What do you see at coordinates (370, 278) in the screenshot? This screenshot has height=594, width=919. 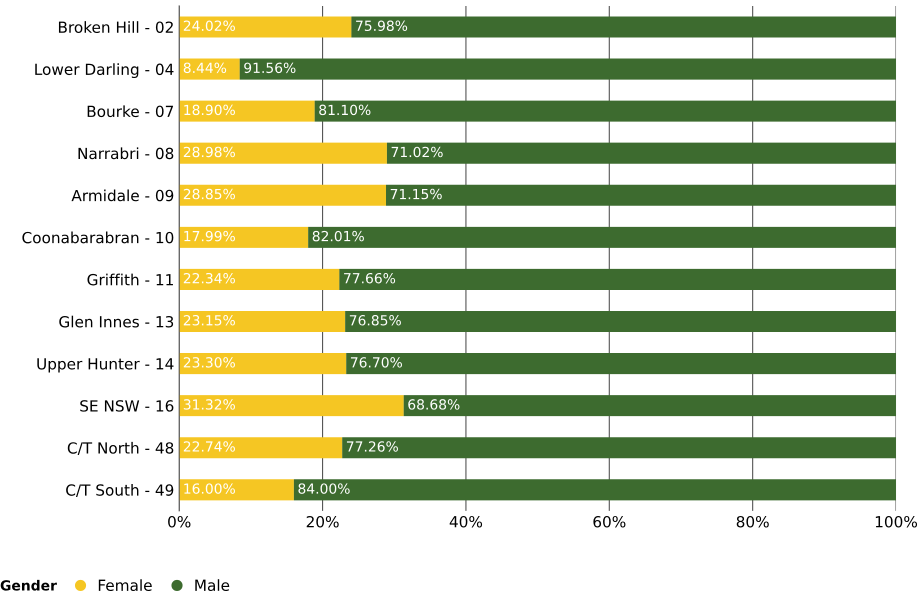 I see `data-label: 77.66%` at bounding box center [370, 278].